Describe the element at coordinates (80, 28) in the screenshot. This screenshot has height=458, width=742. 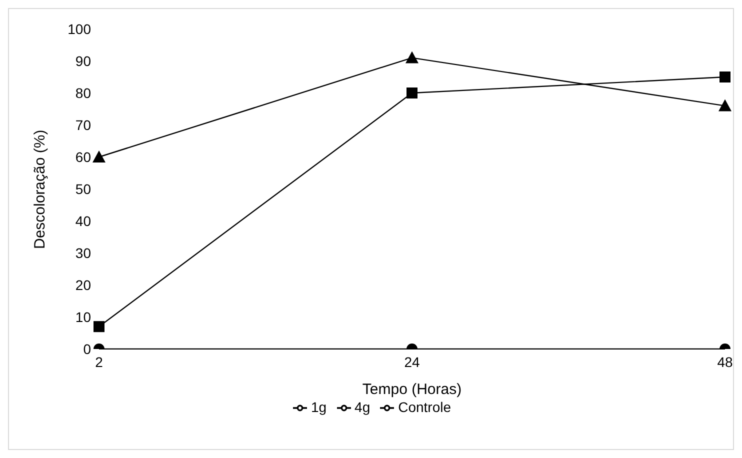
I see `y-tick-label: 100` at that location.